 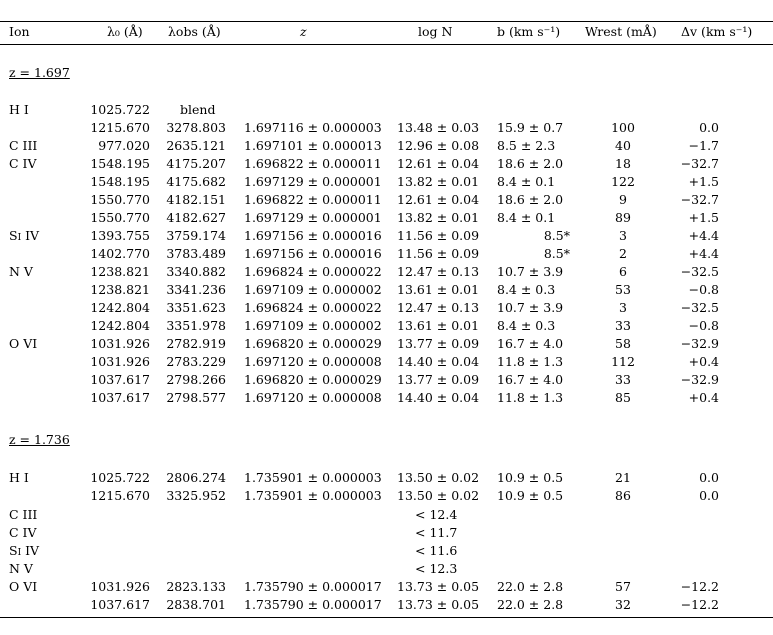 I want to click on cell-logN: 11.56 ± 0.09, so click(x=438, y=235).